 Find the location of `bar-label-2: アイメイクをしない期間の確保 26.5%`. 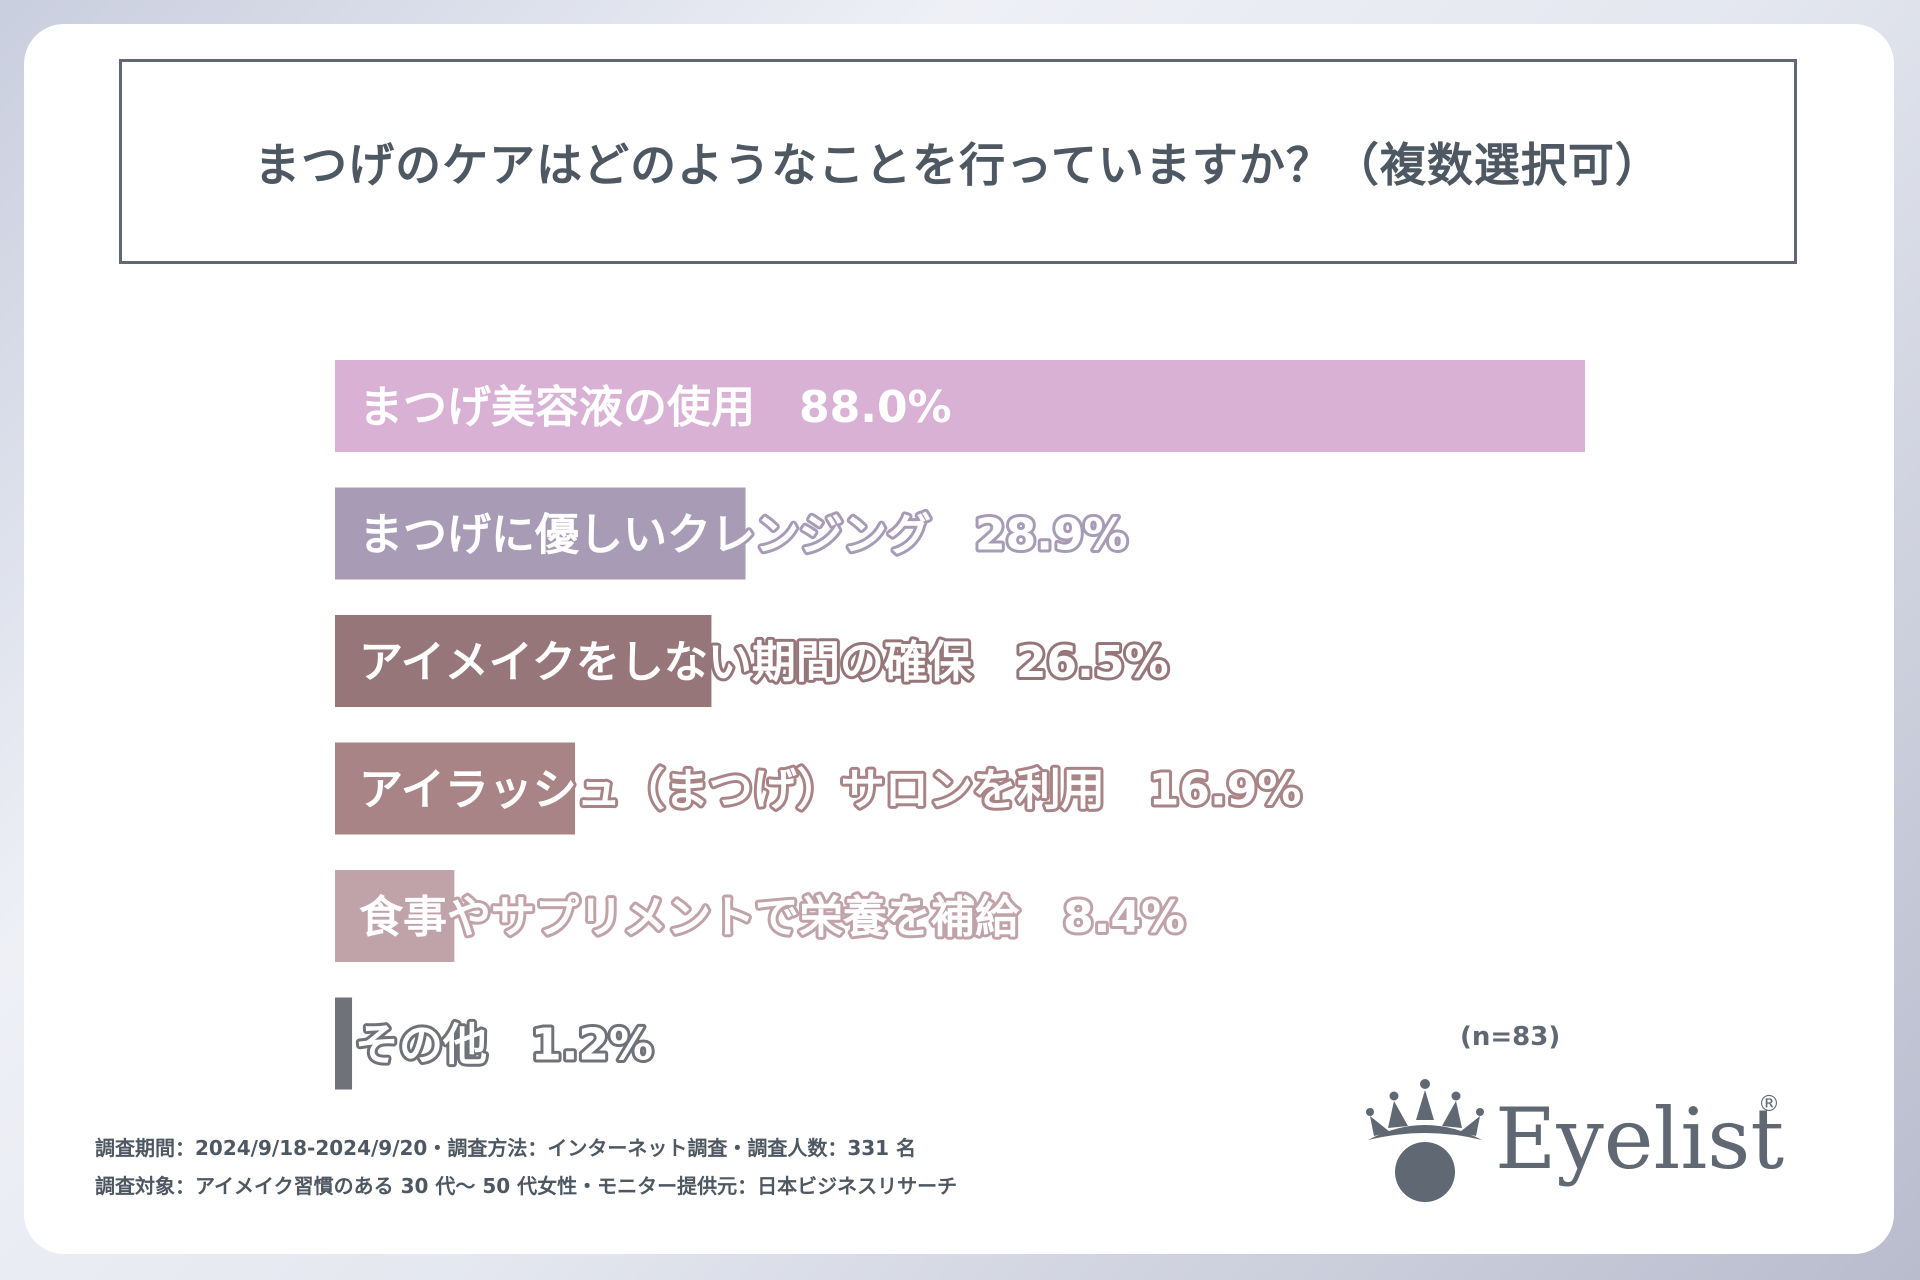

bar-label-2: アイメイクをしない期間の確保 26.5% is located at coordinates (764, 662).